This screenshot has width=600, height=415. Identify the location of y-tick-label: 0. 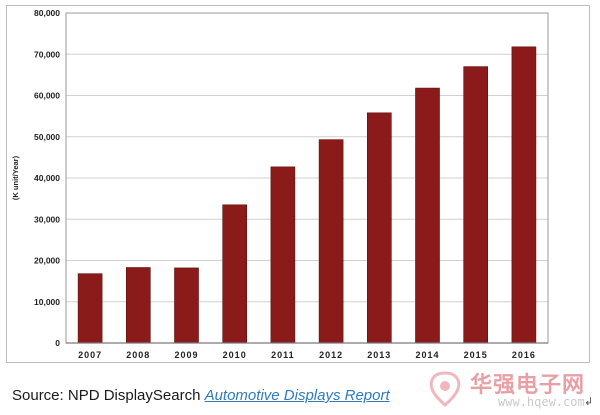
(57, 343).